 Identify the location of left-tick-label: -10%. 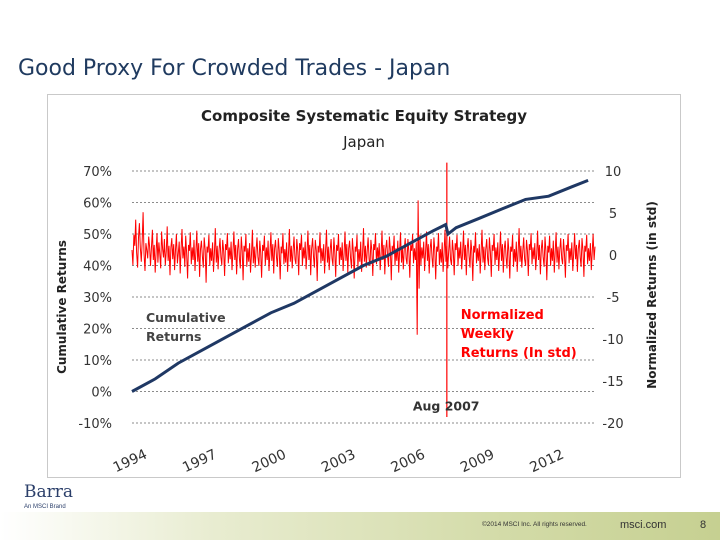
(95, 424).